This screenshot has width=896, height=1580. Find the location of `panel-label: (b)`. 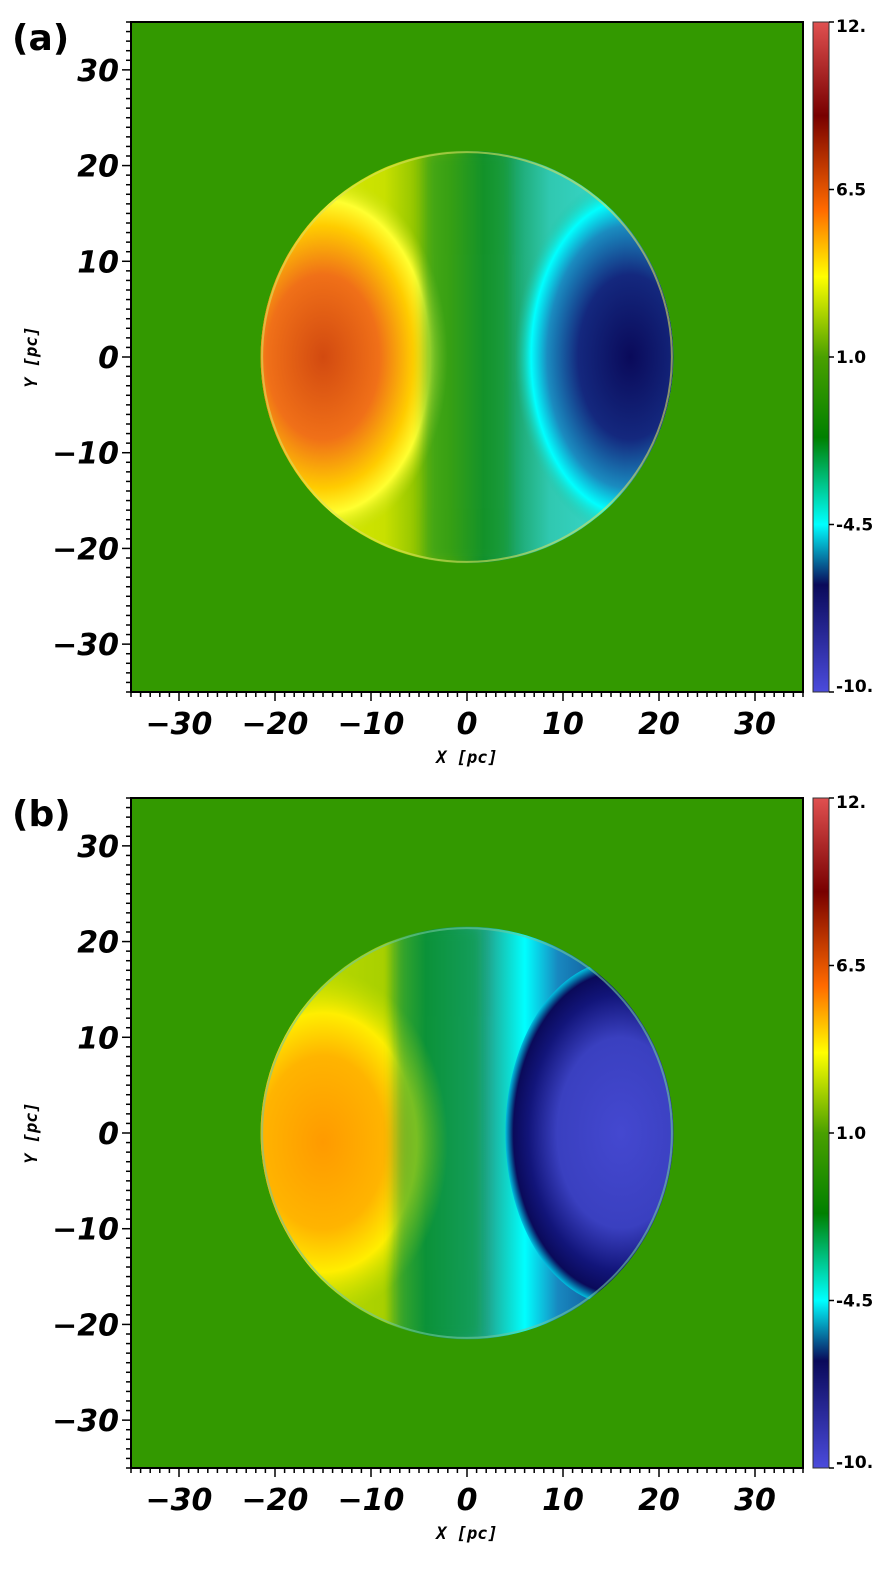

panel-label: (b) is located at coordinates (41, 814).